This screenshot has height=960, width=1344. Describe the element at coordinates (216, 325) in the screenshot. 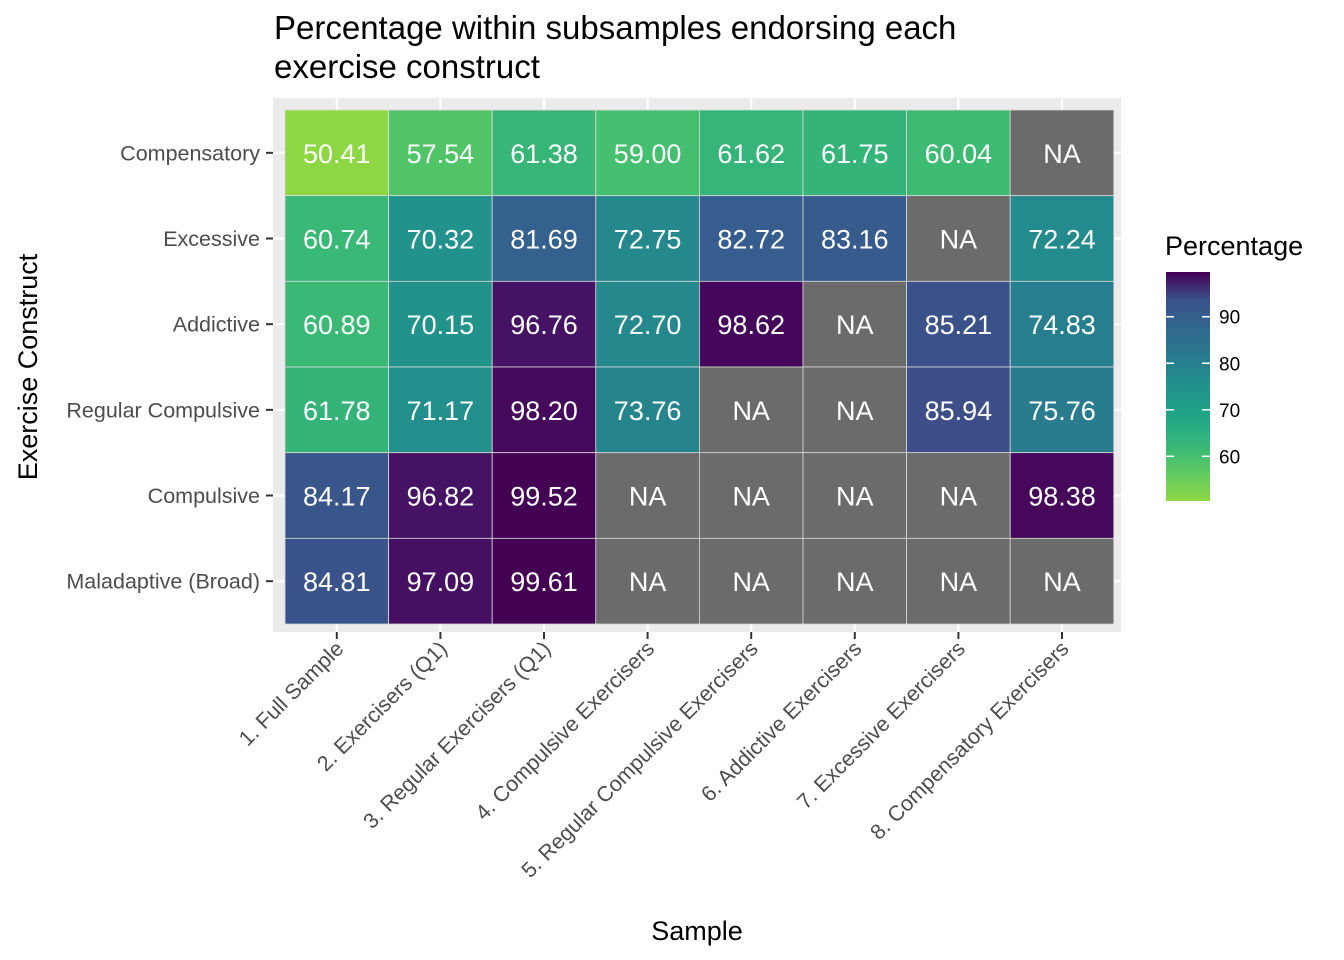

I see `y-tick-label: Addictive` at that location.